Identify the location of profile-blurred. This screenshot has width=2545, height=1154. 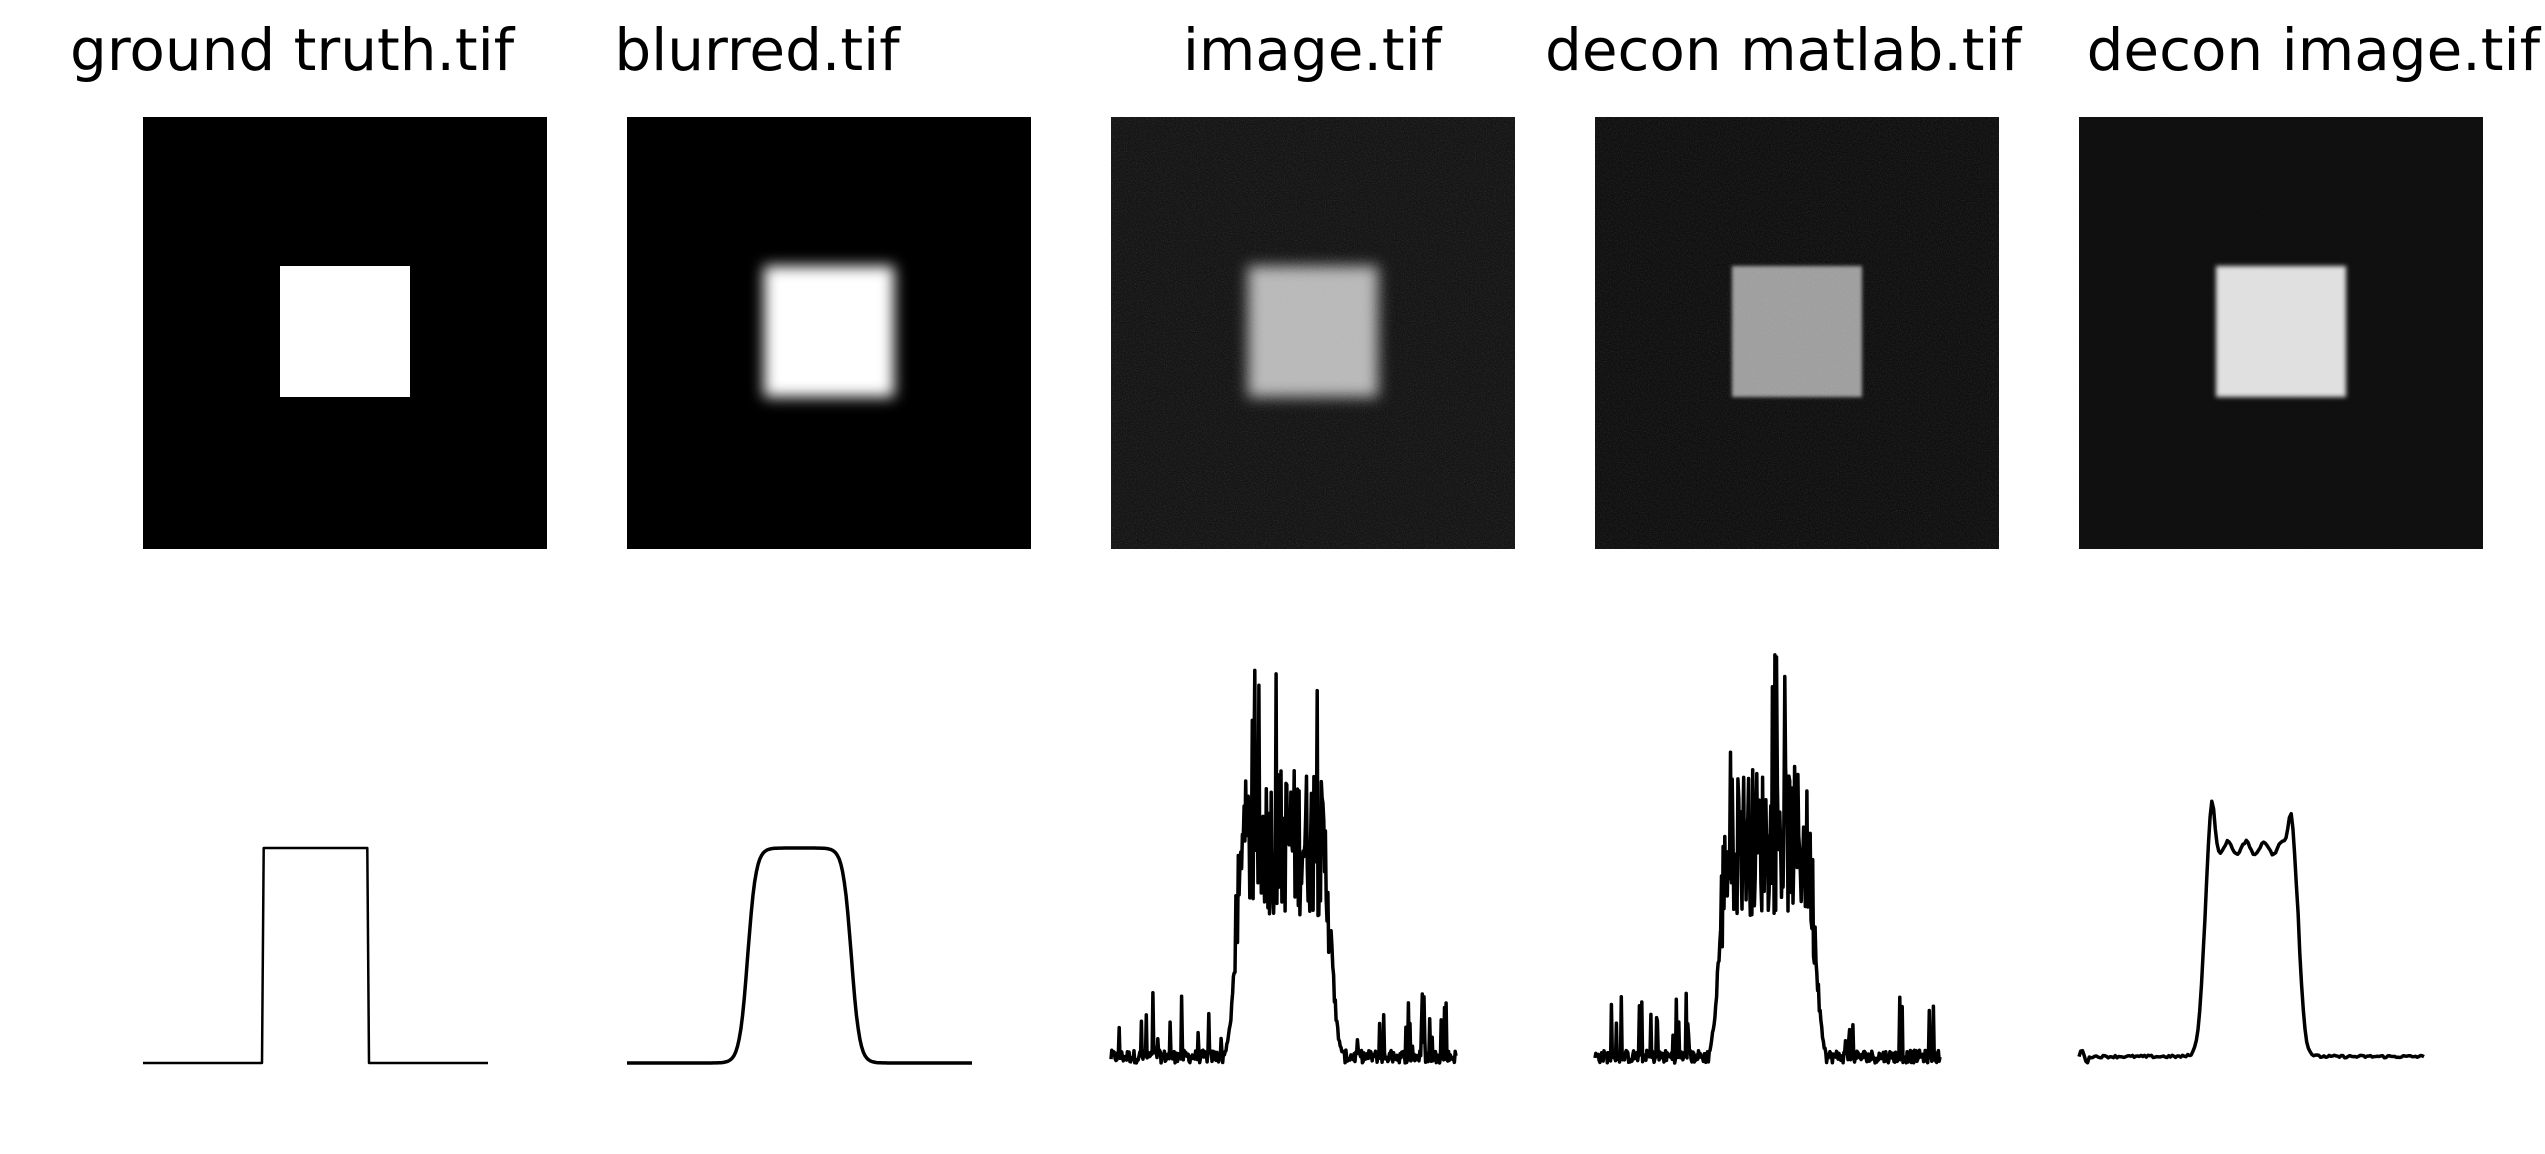
(799, 955).